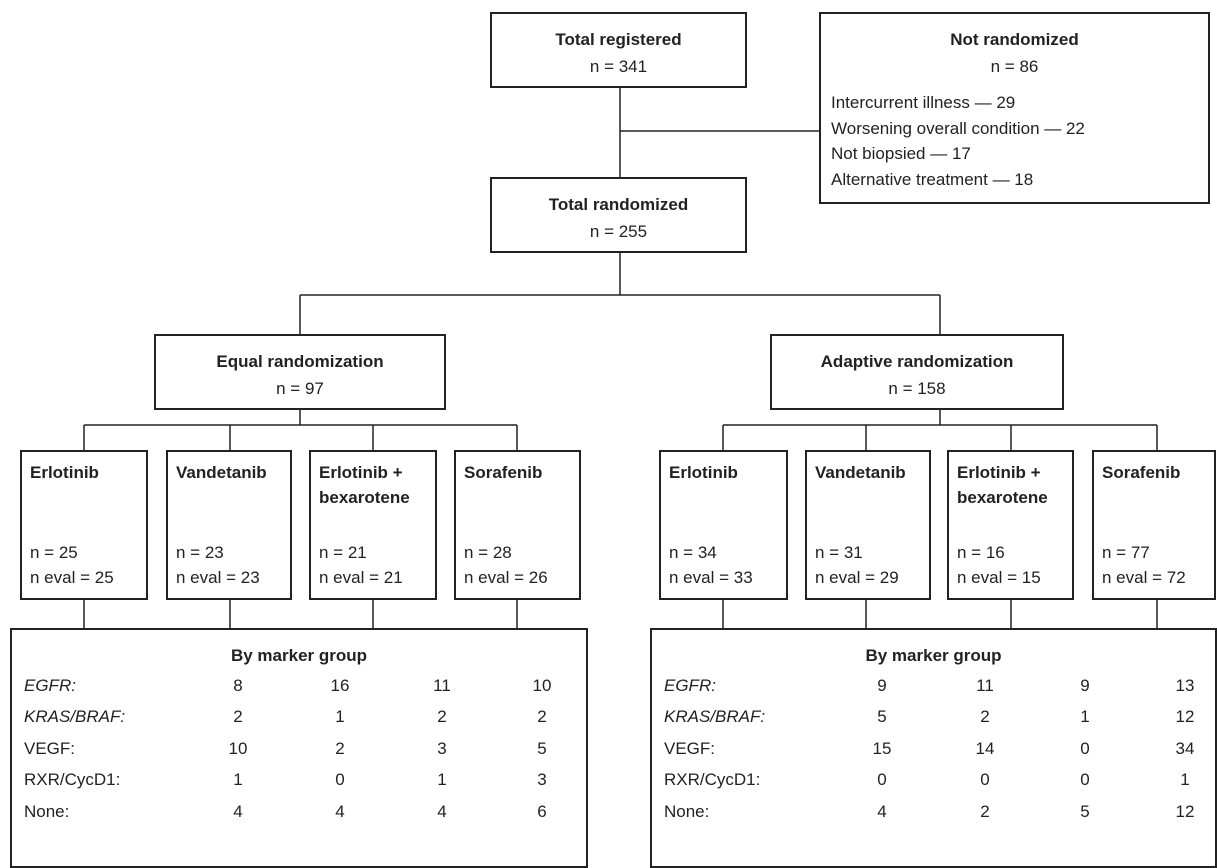 The height and width of the screenshot is (868, 1217). What do you see at coordinates (869, 565) in the screenshot?
I see `arm-counts: n = 31 n eval = 29` at bounding box center [869, 565].